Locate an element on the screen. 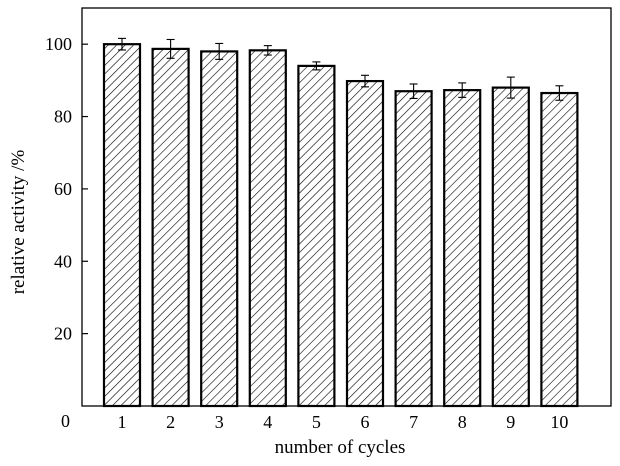  x-tick-label-9: 9 is located at coordinates (510, 422).